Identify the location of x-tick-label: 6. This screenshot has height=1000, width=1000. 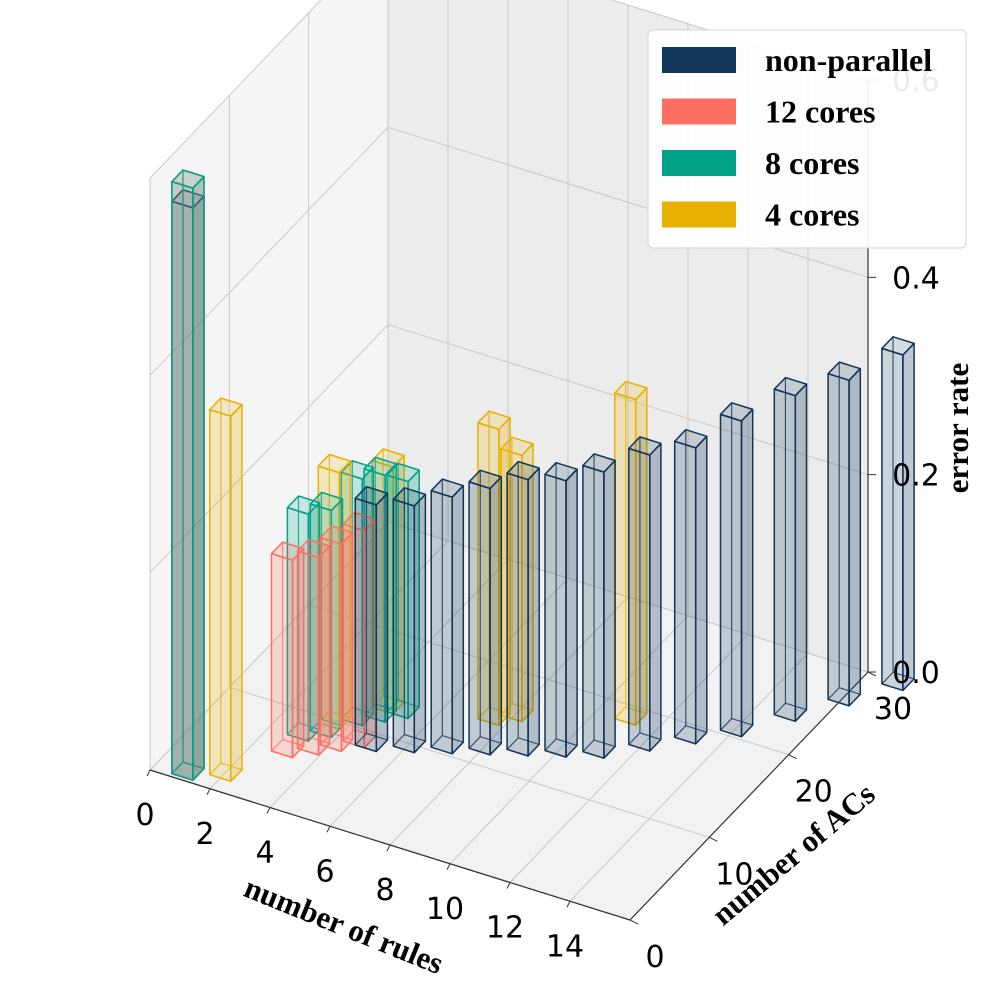
(324, 871).